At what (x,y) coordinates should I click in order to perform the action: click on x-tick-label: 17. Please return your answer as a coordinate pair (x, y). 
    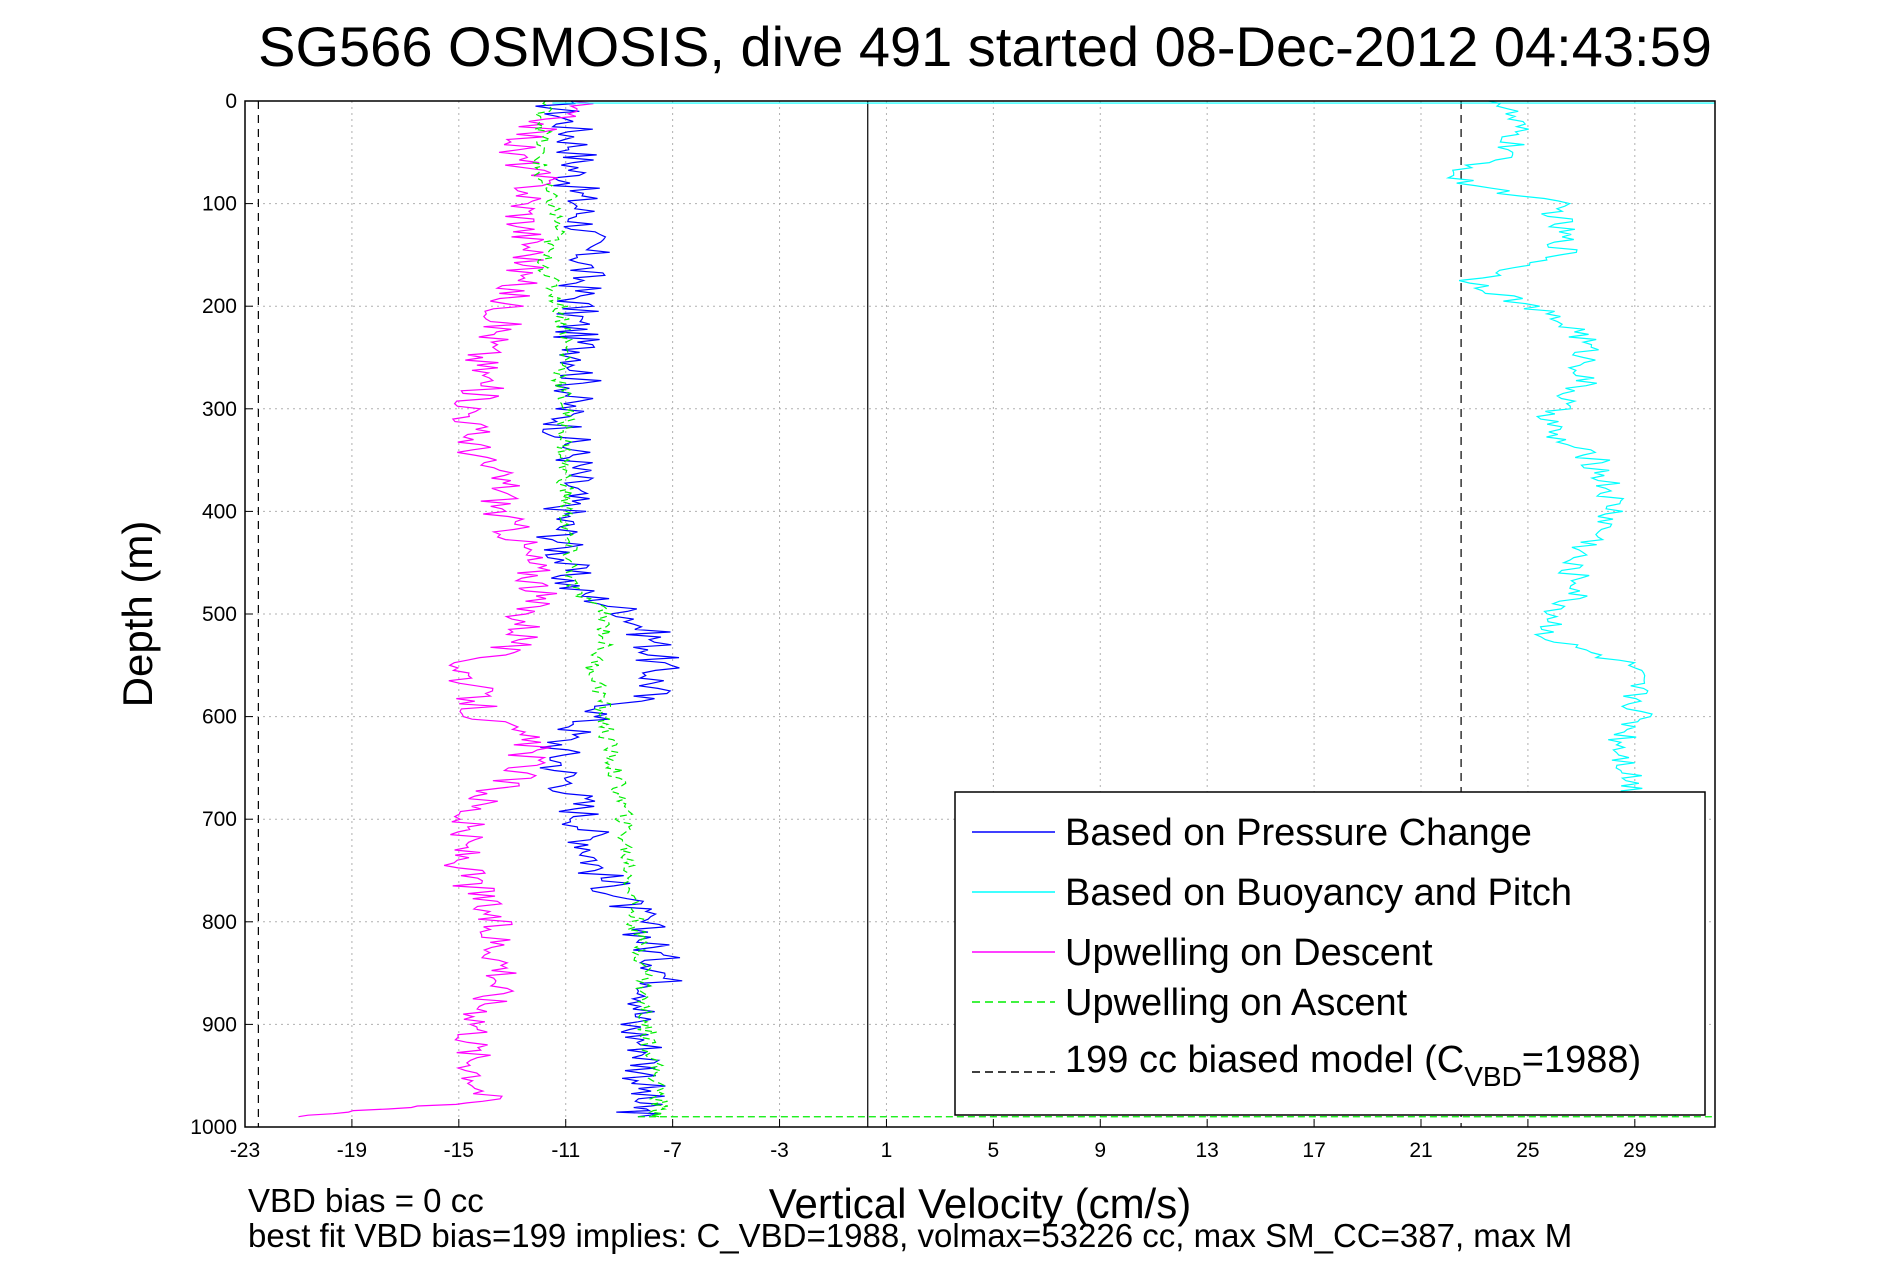
    Looking at the image, I should click on (1313, 1150).